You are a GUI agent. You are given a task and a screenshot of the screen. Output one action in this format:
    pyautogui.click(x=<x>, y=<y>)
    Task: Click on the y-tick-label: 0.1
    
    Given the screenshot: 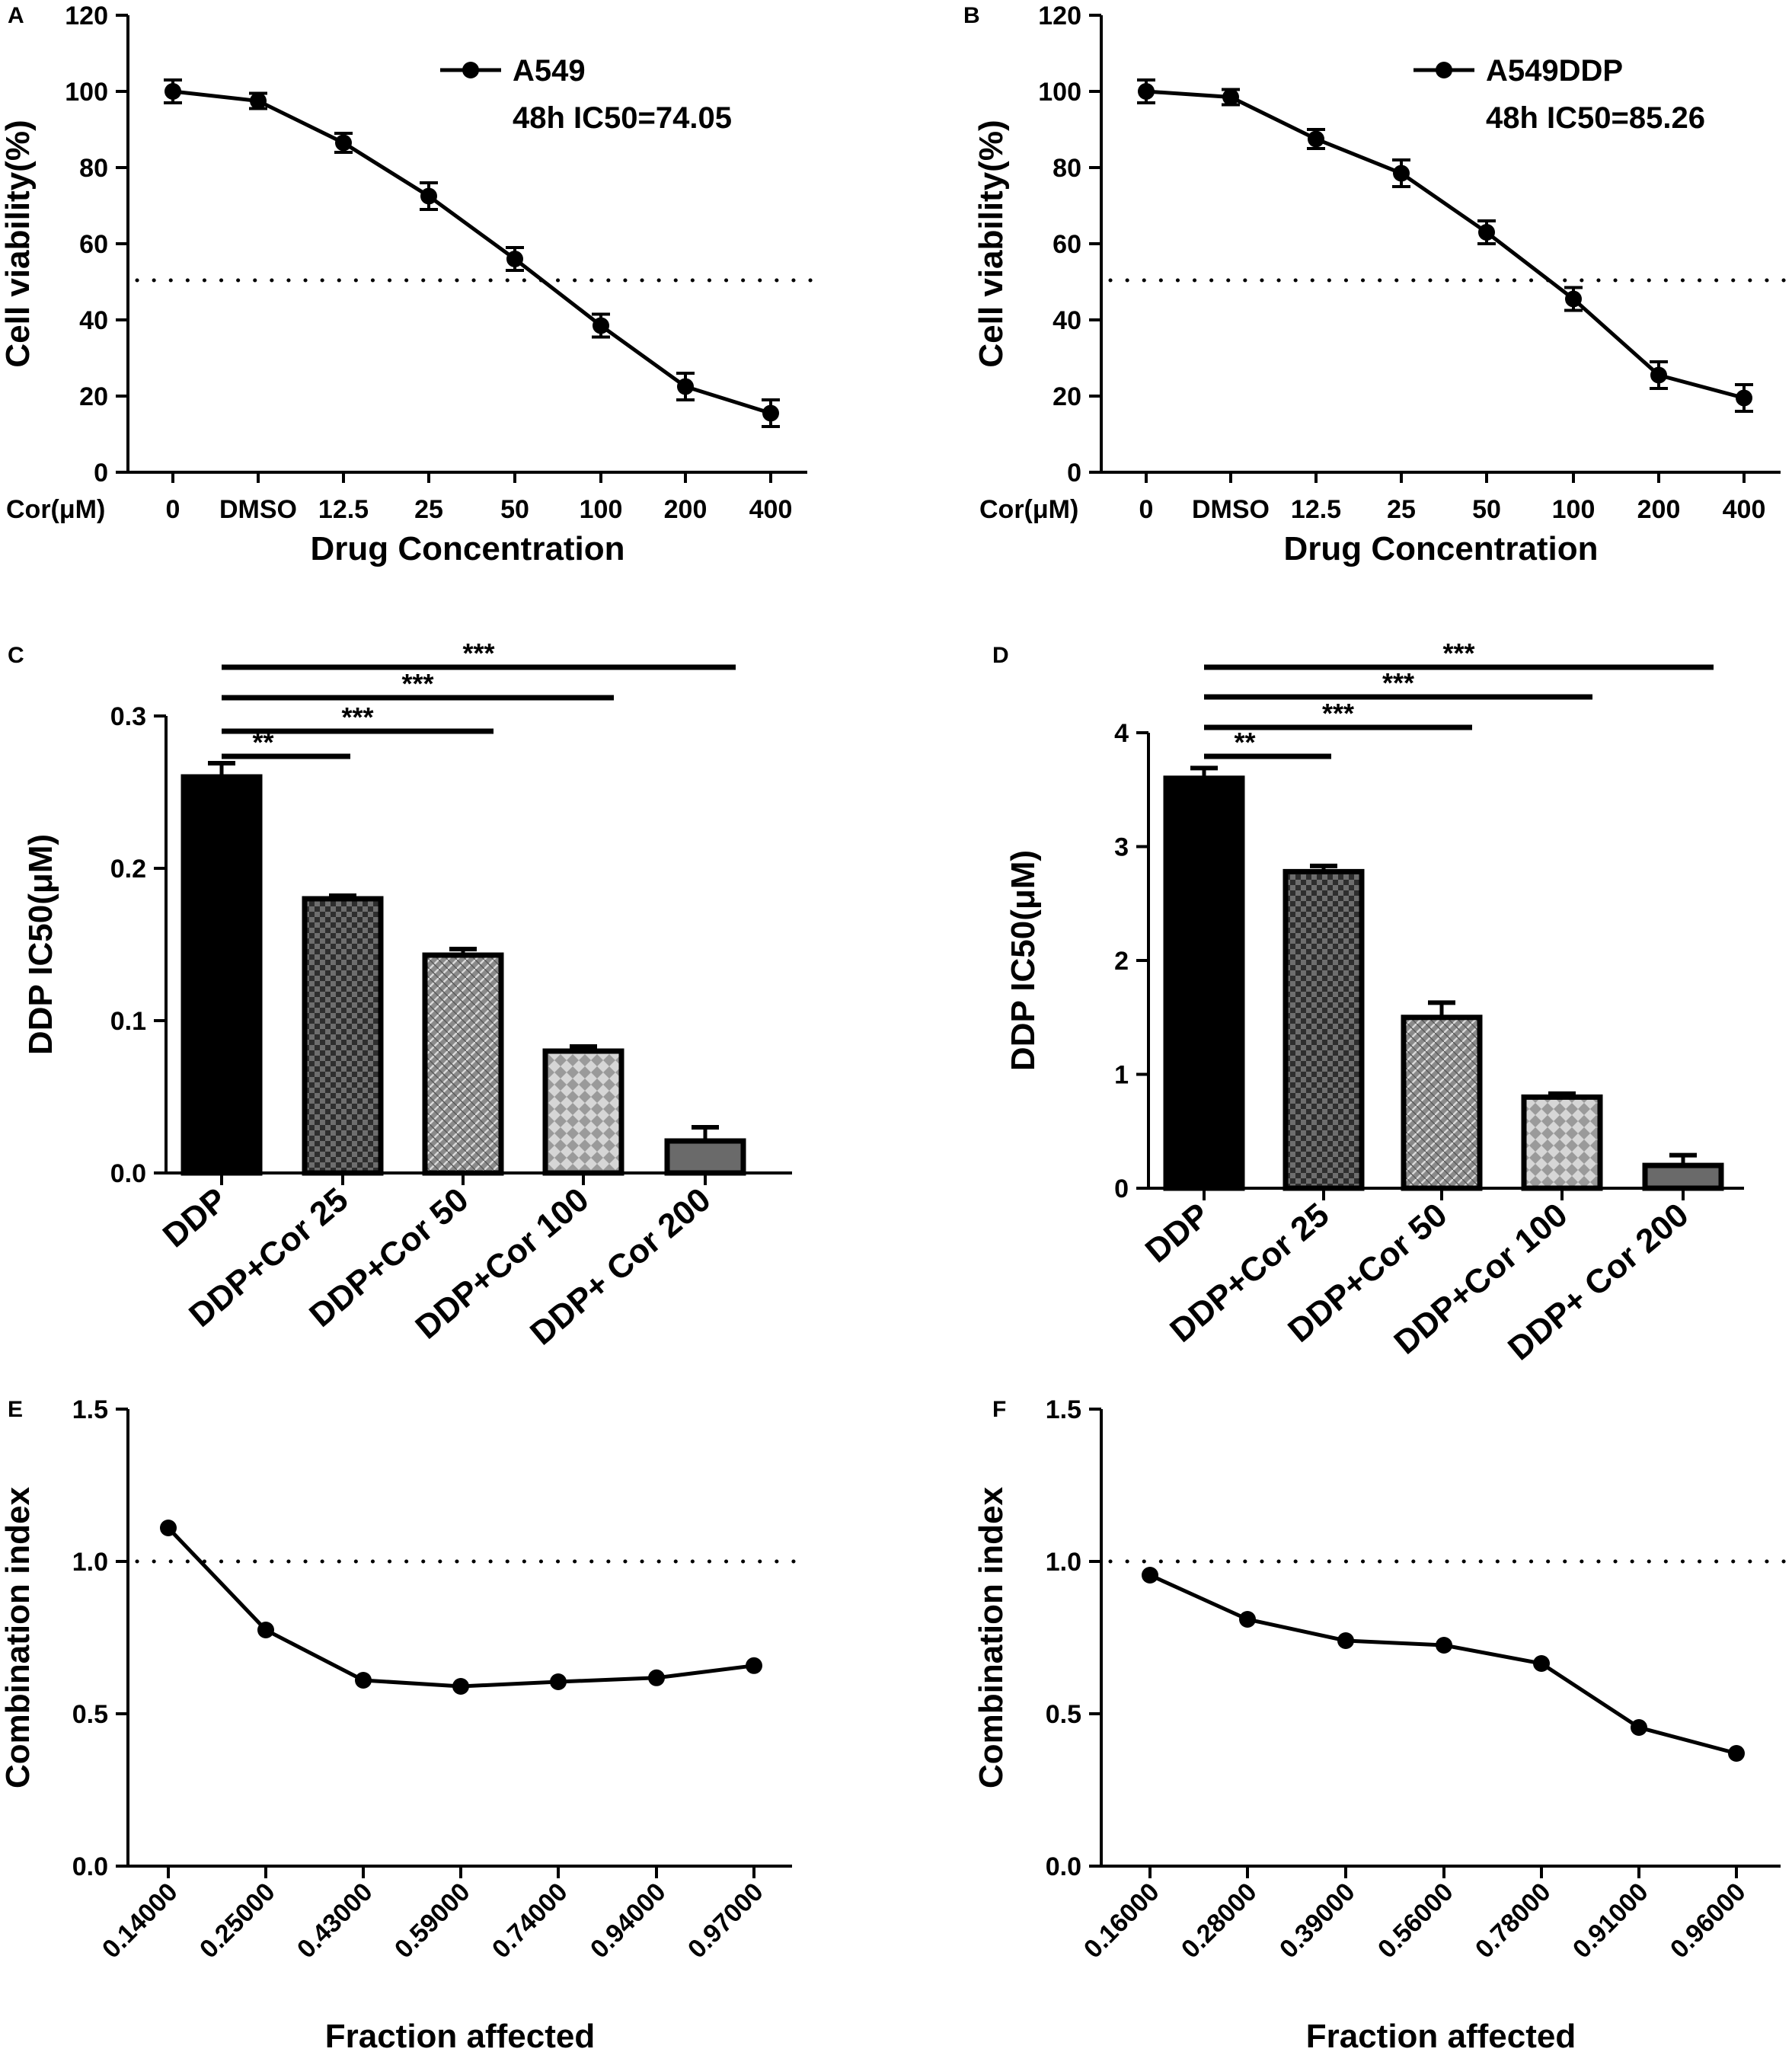 What is the action you would take?
    pyautogui.click(x=128, y=1022)
    